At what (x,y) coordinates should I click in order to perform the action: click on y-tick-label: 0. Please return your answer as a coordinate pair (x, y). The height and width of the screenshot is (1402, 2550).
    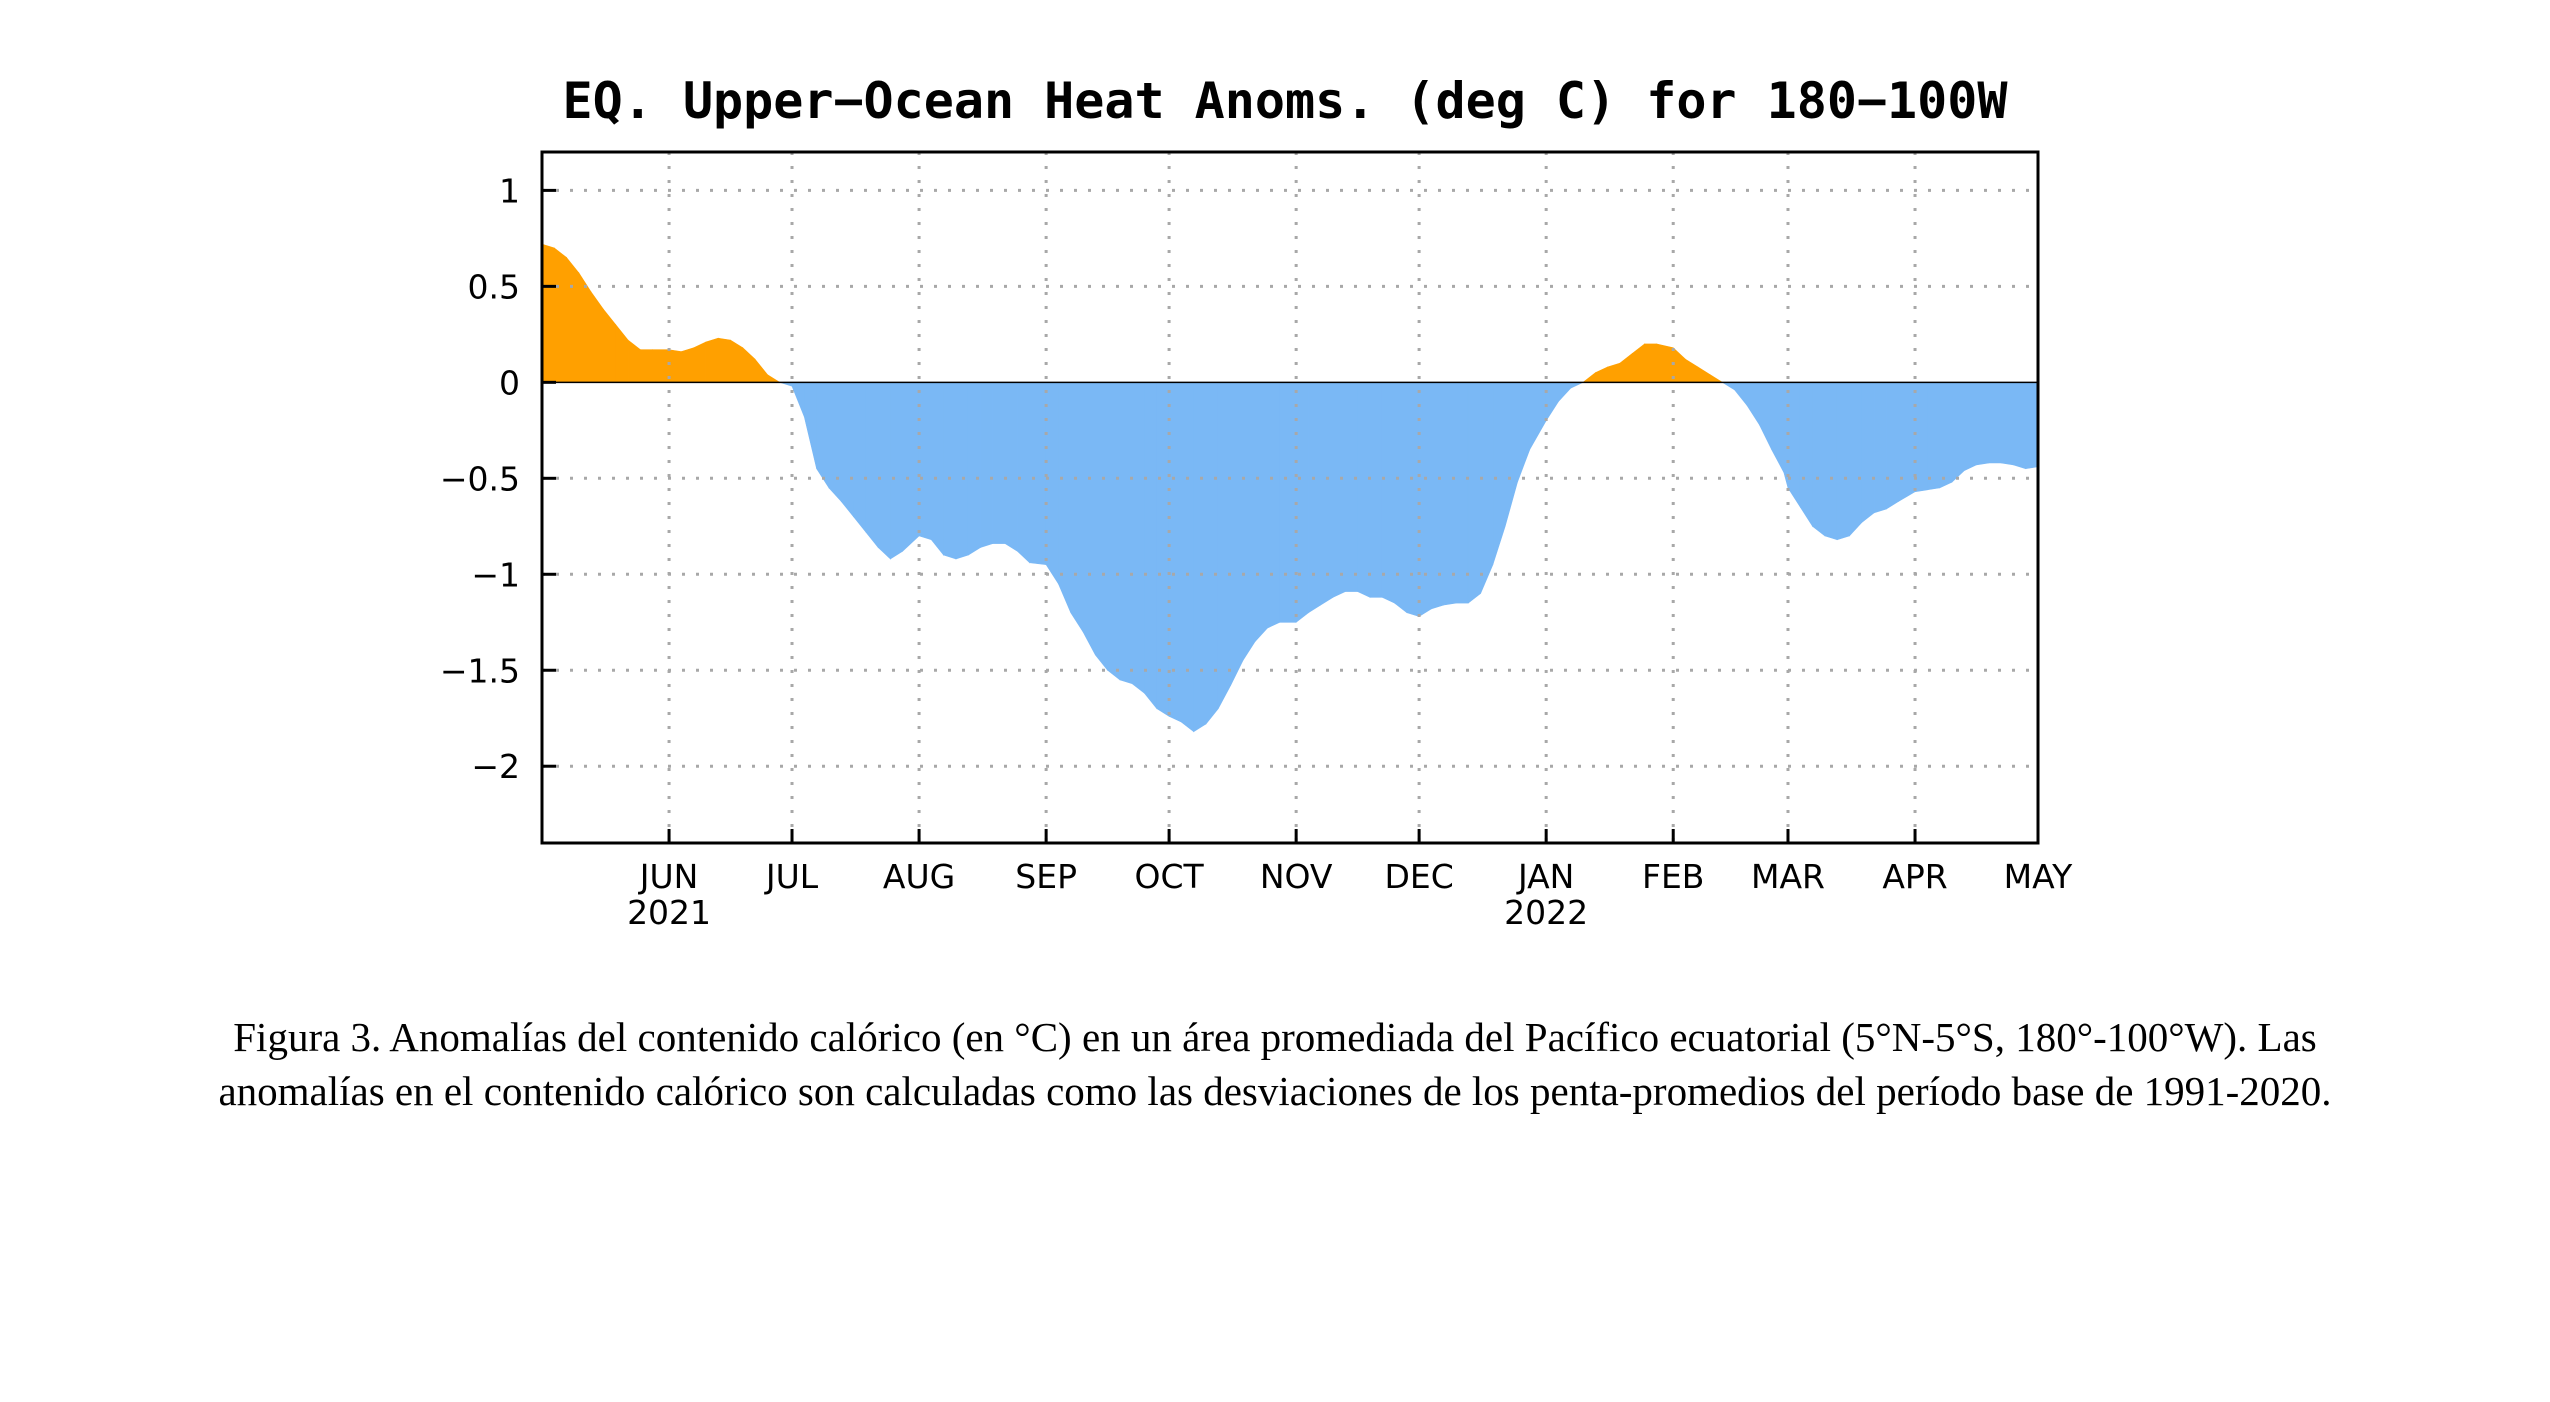
    Looking at the image, I should click on (509, 382).